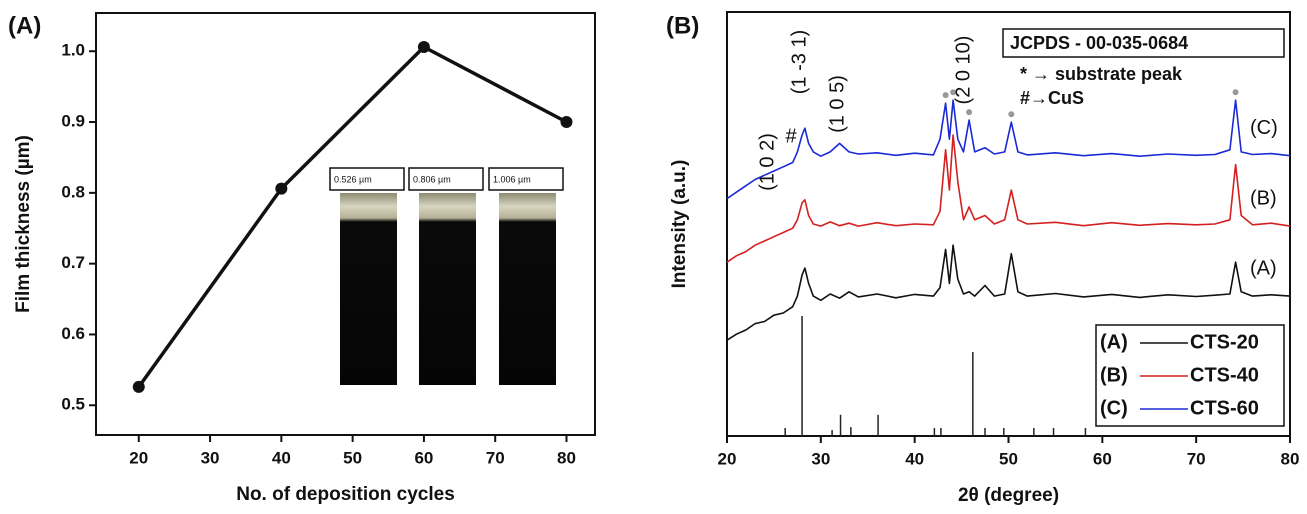 Image resolution: width=1307 pixels, height=514 pixels. What do you see at coordinates (767, 162) in the screenshot?
I see `annotation: (1 0 2)` at bounding box center [767, 162].